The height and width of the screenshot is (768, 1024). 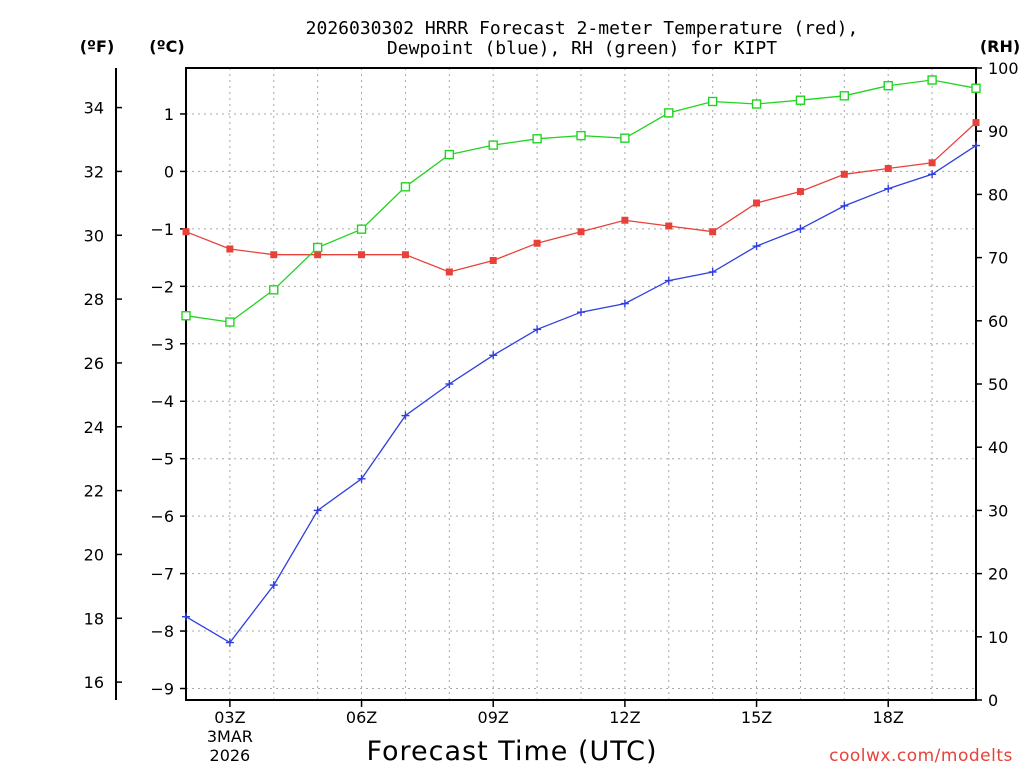 What do you see at coordinates (166, 46) in the screenshot?
I see `celsius-unit-label: (ºC)` at bounding box center [166, 46].